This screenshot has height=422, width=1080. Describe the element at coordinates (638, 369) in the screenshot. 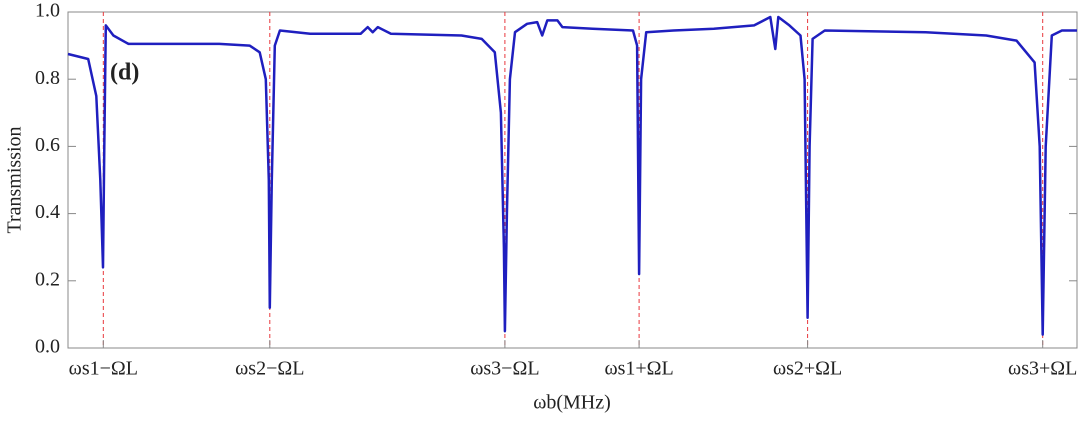

I see `x-tick-label: ωs1+ΩL` at that location.